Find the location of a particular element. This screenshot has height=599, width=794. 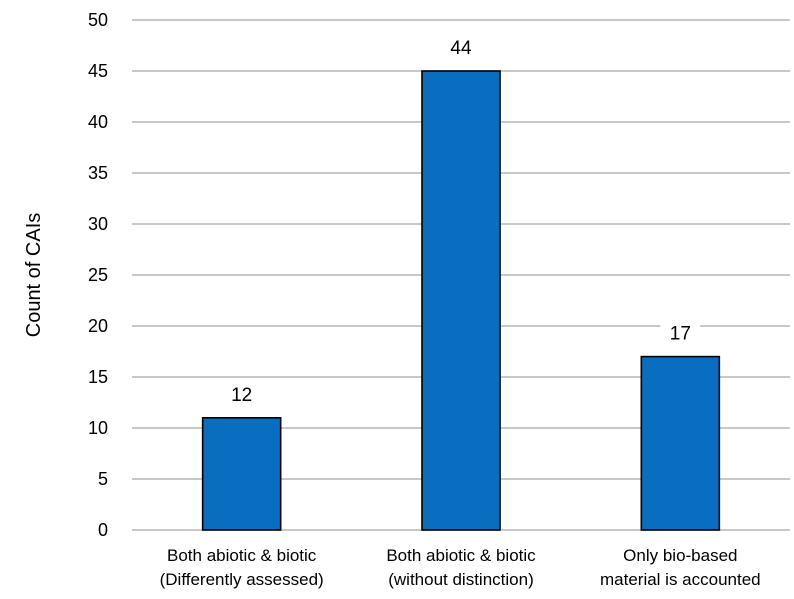

y-tick-label: 25 is located at coordinates (98, 275).